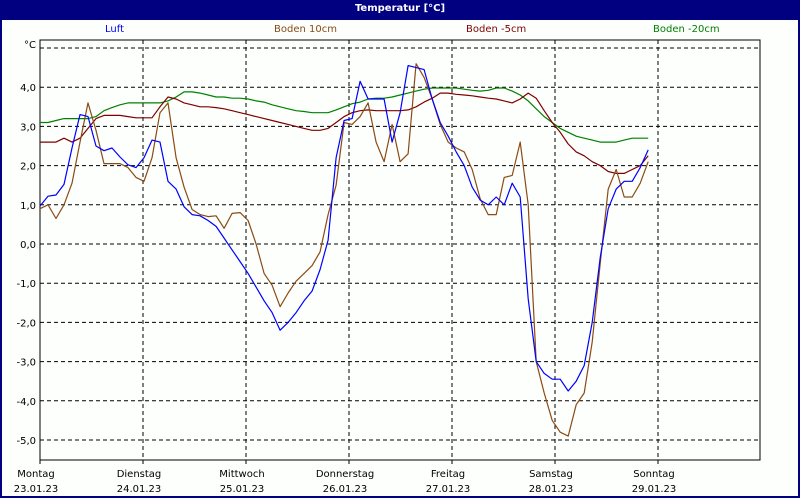  Describe the element at coordinates (496, 29) in the screenshot. I see `legend-boden-minus5cm: Boden -5cm` at that location.